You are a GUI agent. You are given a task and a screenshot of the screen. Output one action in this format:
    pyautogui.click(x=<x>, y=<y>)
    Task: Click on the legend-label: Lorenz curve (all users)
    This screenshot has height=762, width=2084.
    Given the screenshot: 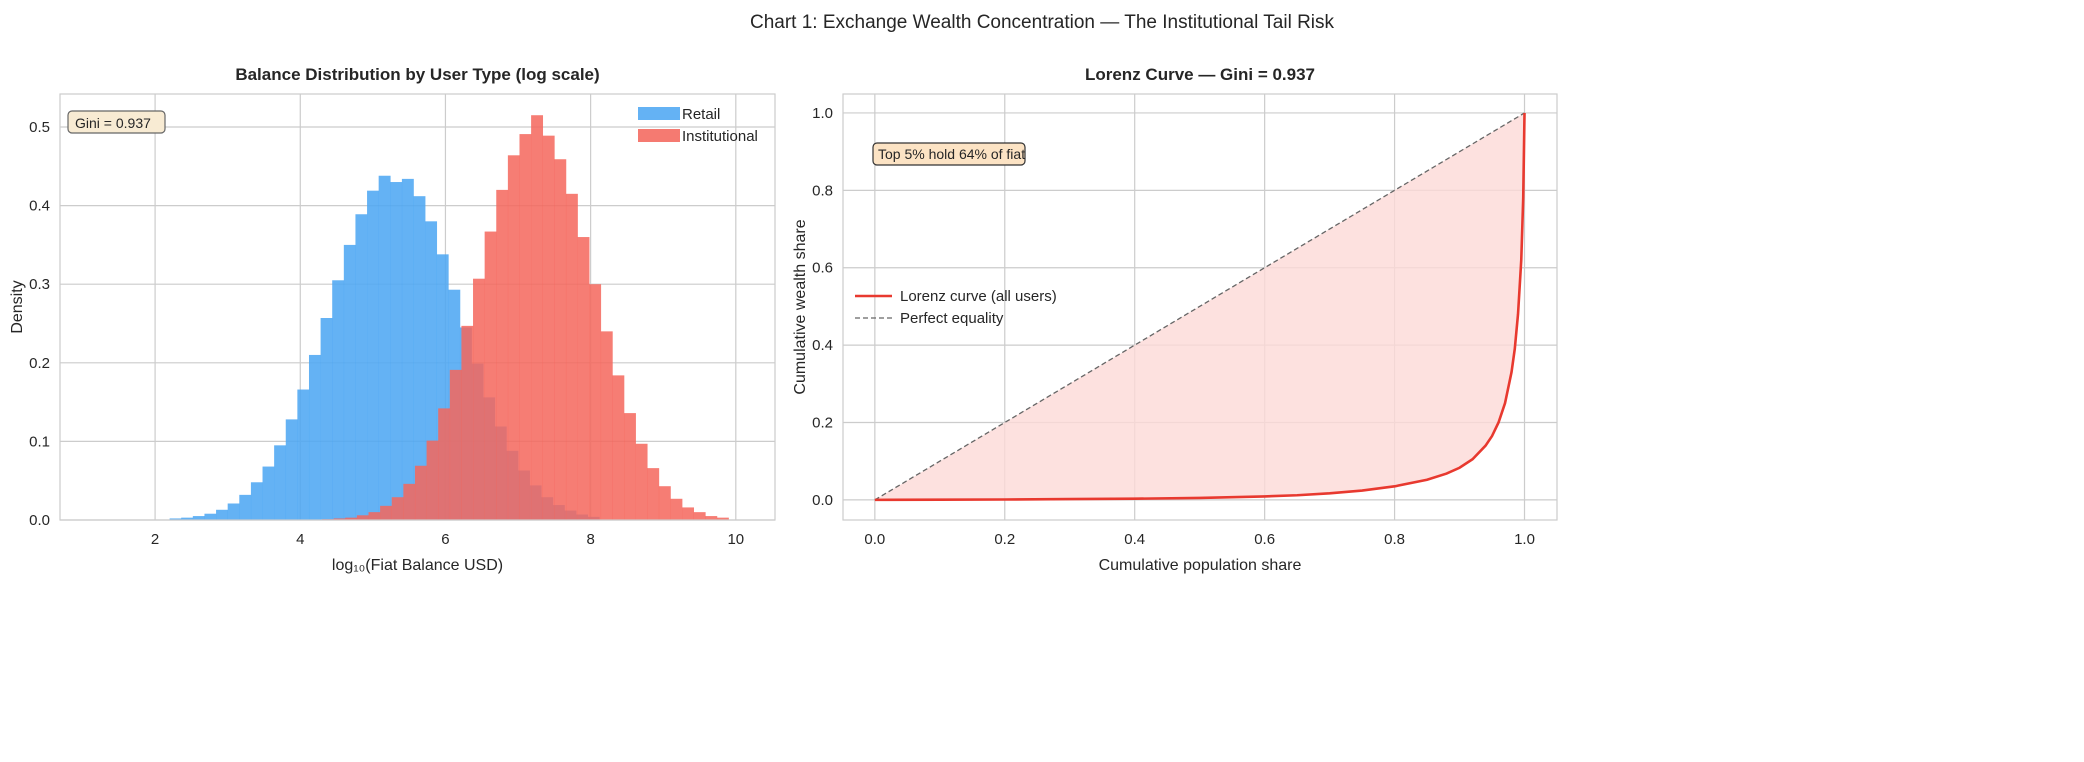 What is the action you would take?
    pyautogui.click(x=978, y=296)
    